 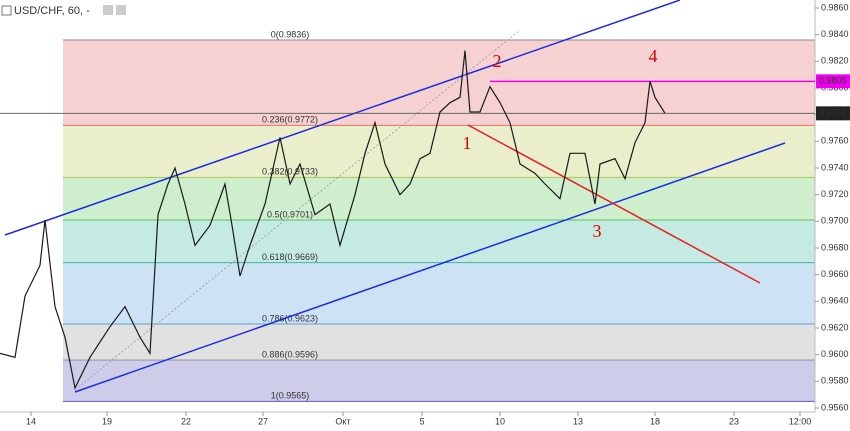 I want to click on fib-label: 0.886(0.9596), so click(x=290, y=354).